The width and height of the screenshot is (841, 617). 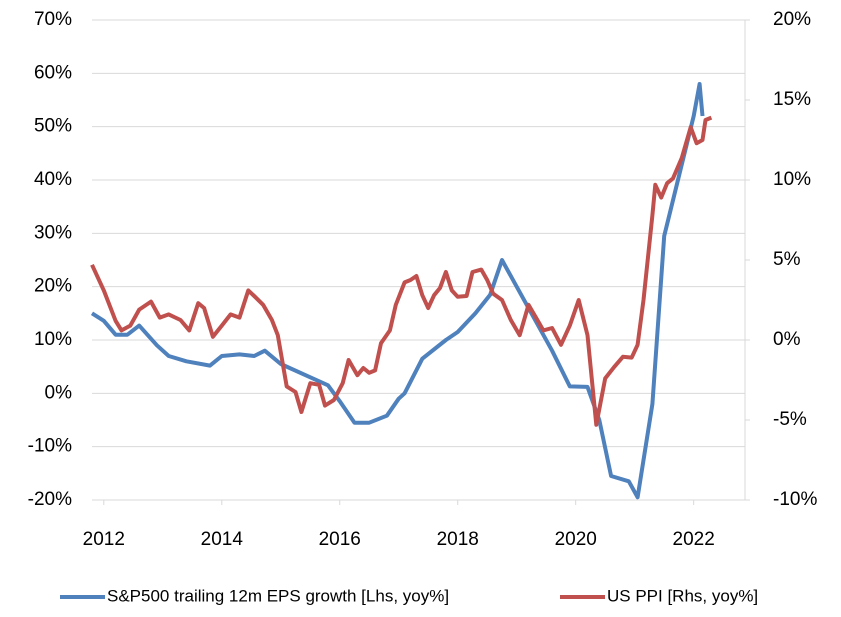 I want to click on y-tick-label: 30%, so click(x=53, y=232).